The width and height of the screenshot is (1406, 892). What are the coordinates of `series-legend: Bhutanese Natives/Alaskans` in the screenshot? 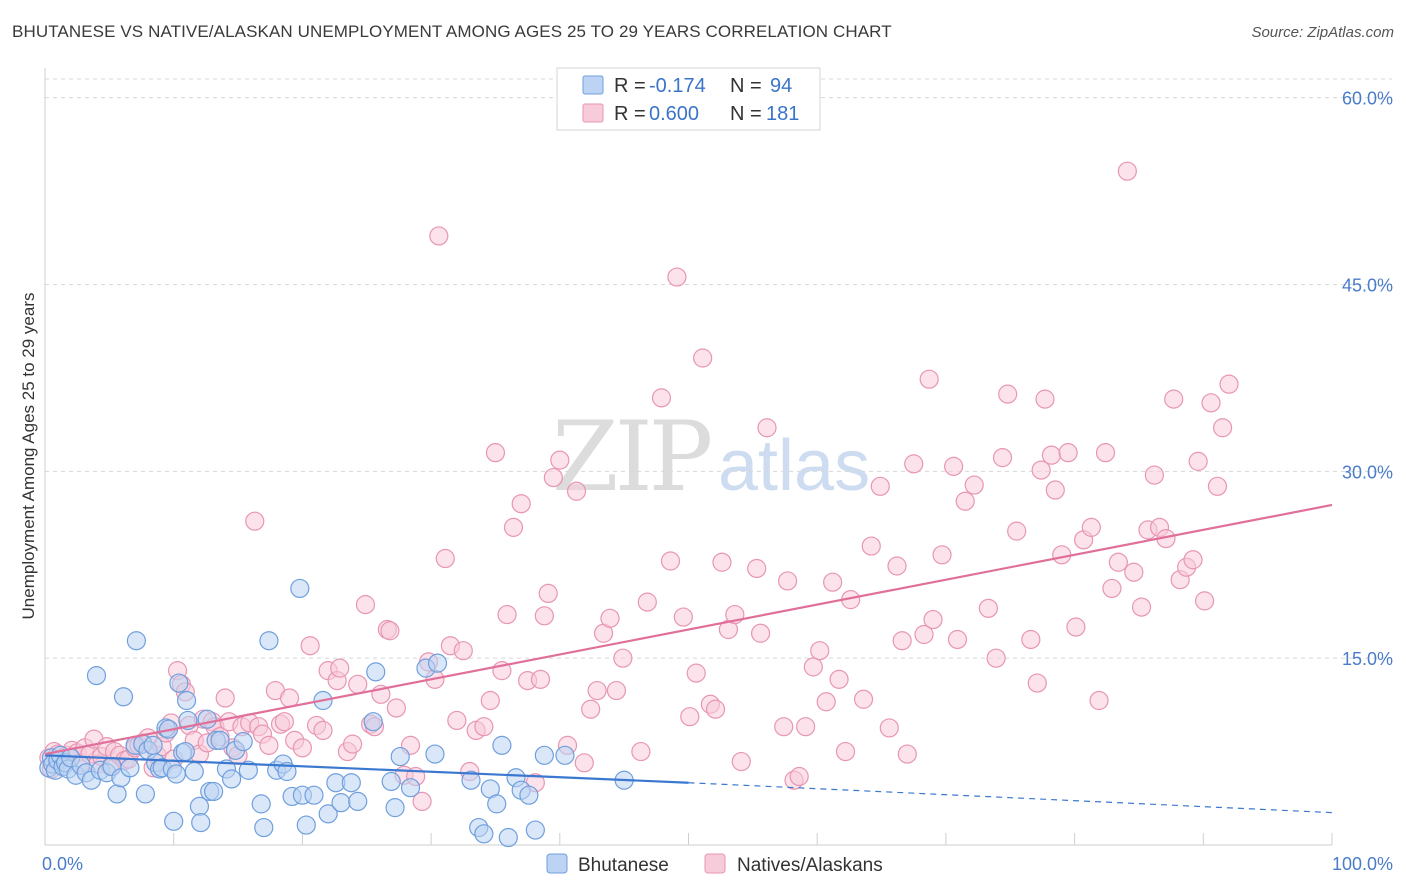 It's located at (714, 864).